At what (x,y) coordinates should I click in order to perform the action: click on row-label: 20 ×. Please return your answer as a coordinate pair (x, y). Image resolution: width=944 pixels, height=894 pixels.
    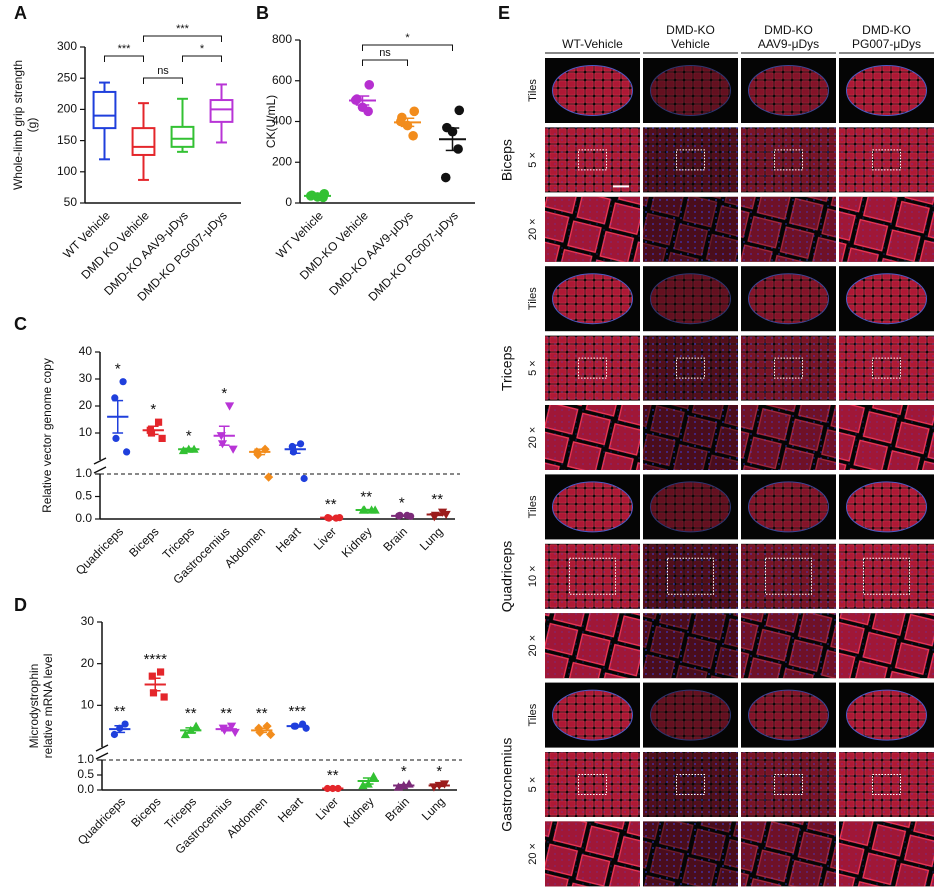
    Looking at the image, I should click on (533, 646).